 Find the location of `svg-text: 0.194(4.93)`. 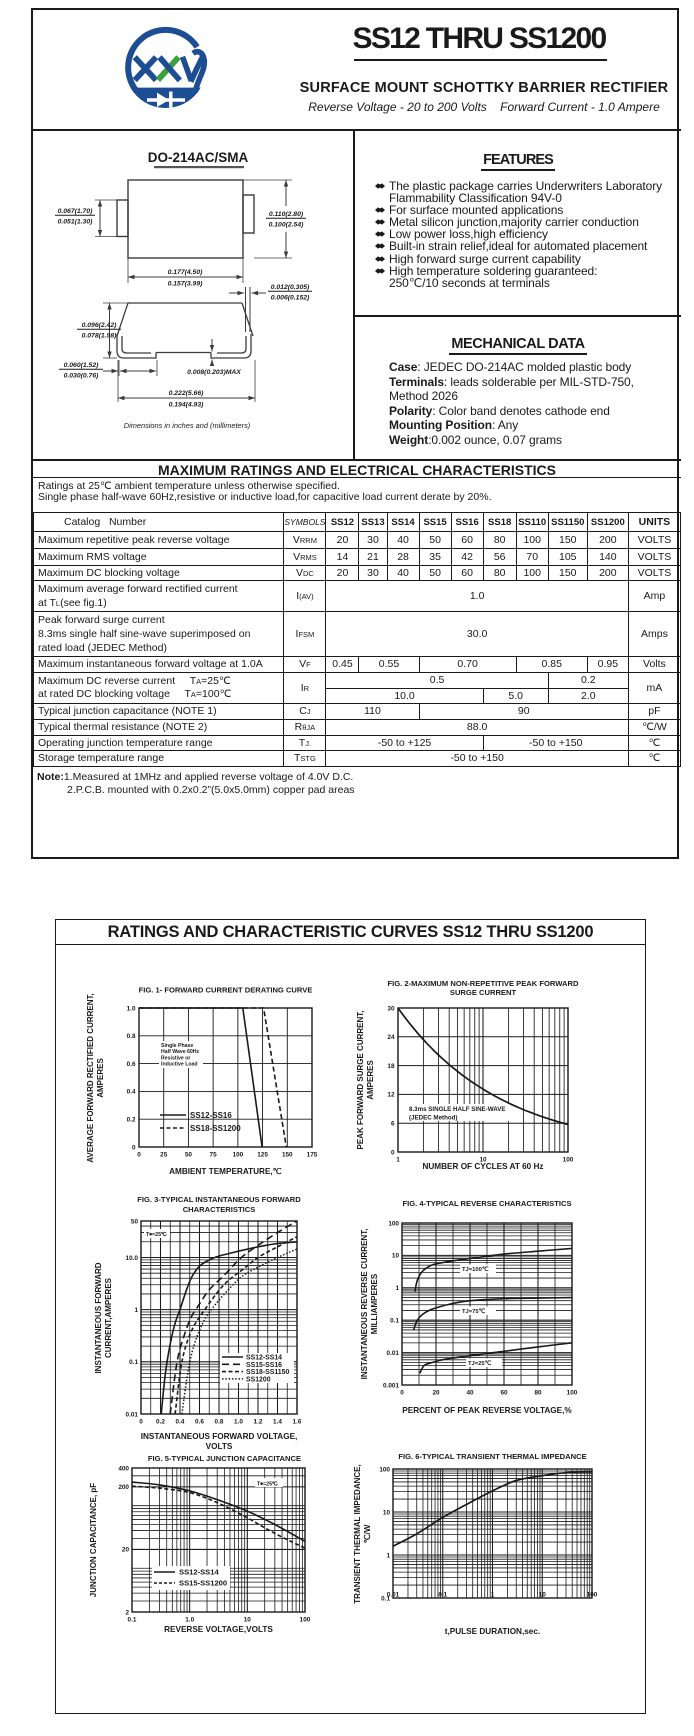

svg-text: 0.194(4.93) is located at coordinates (187, 405).